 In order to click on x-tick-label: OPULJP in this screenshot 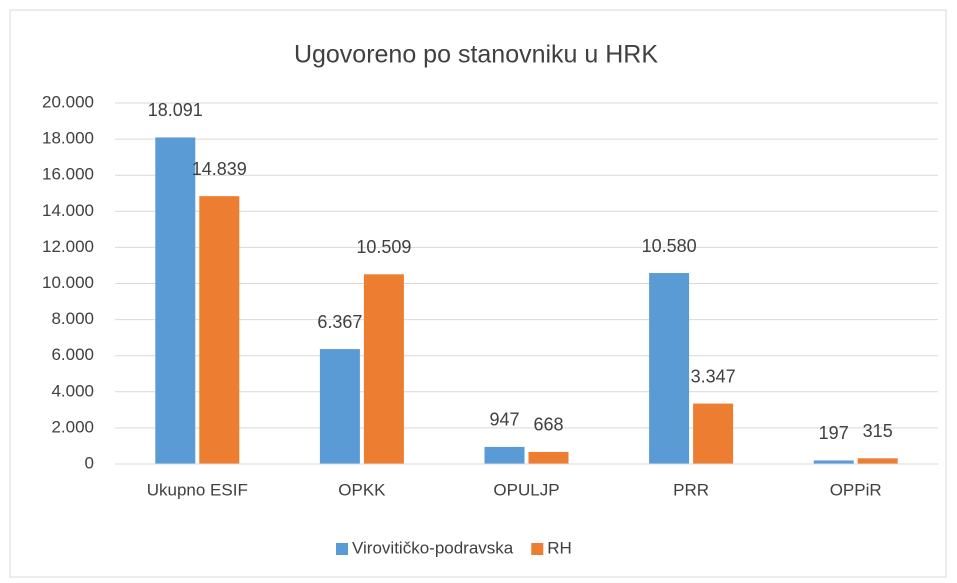, I will do `click(526, 489)`.